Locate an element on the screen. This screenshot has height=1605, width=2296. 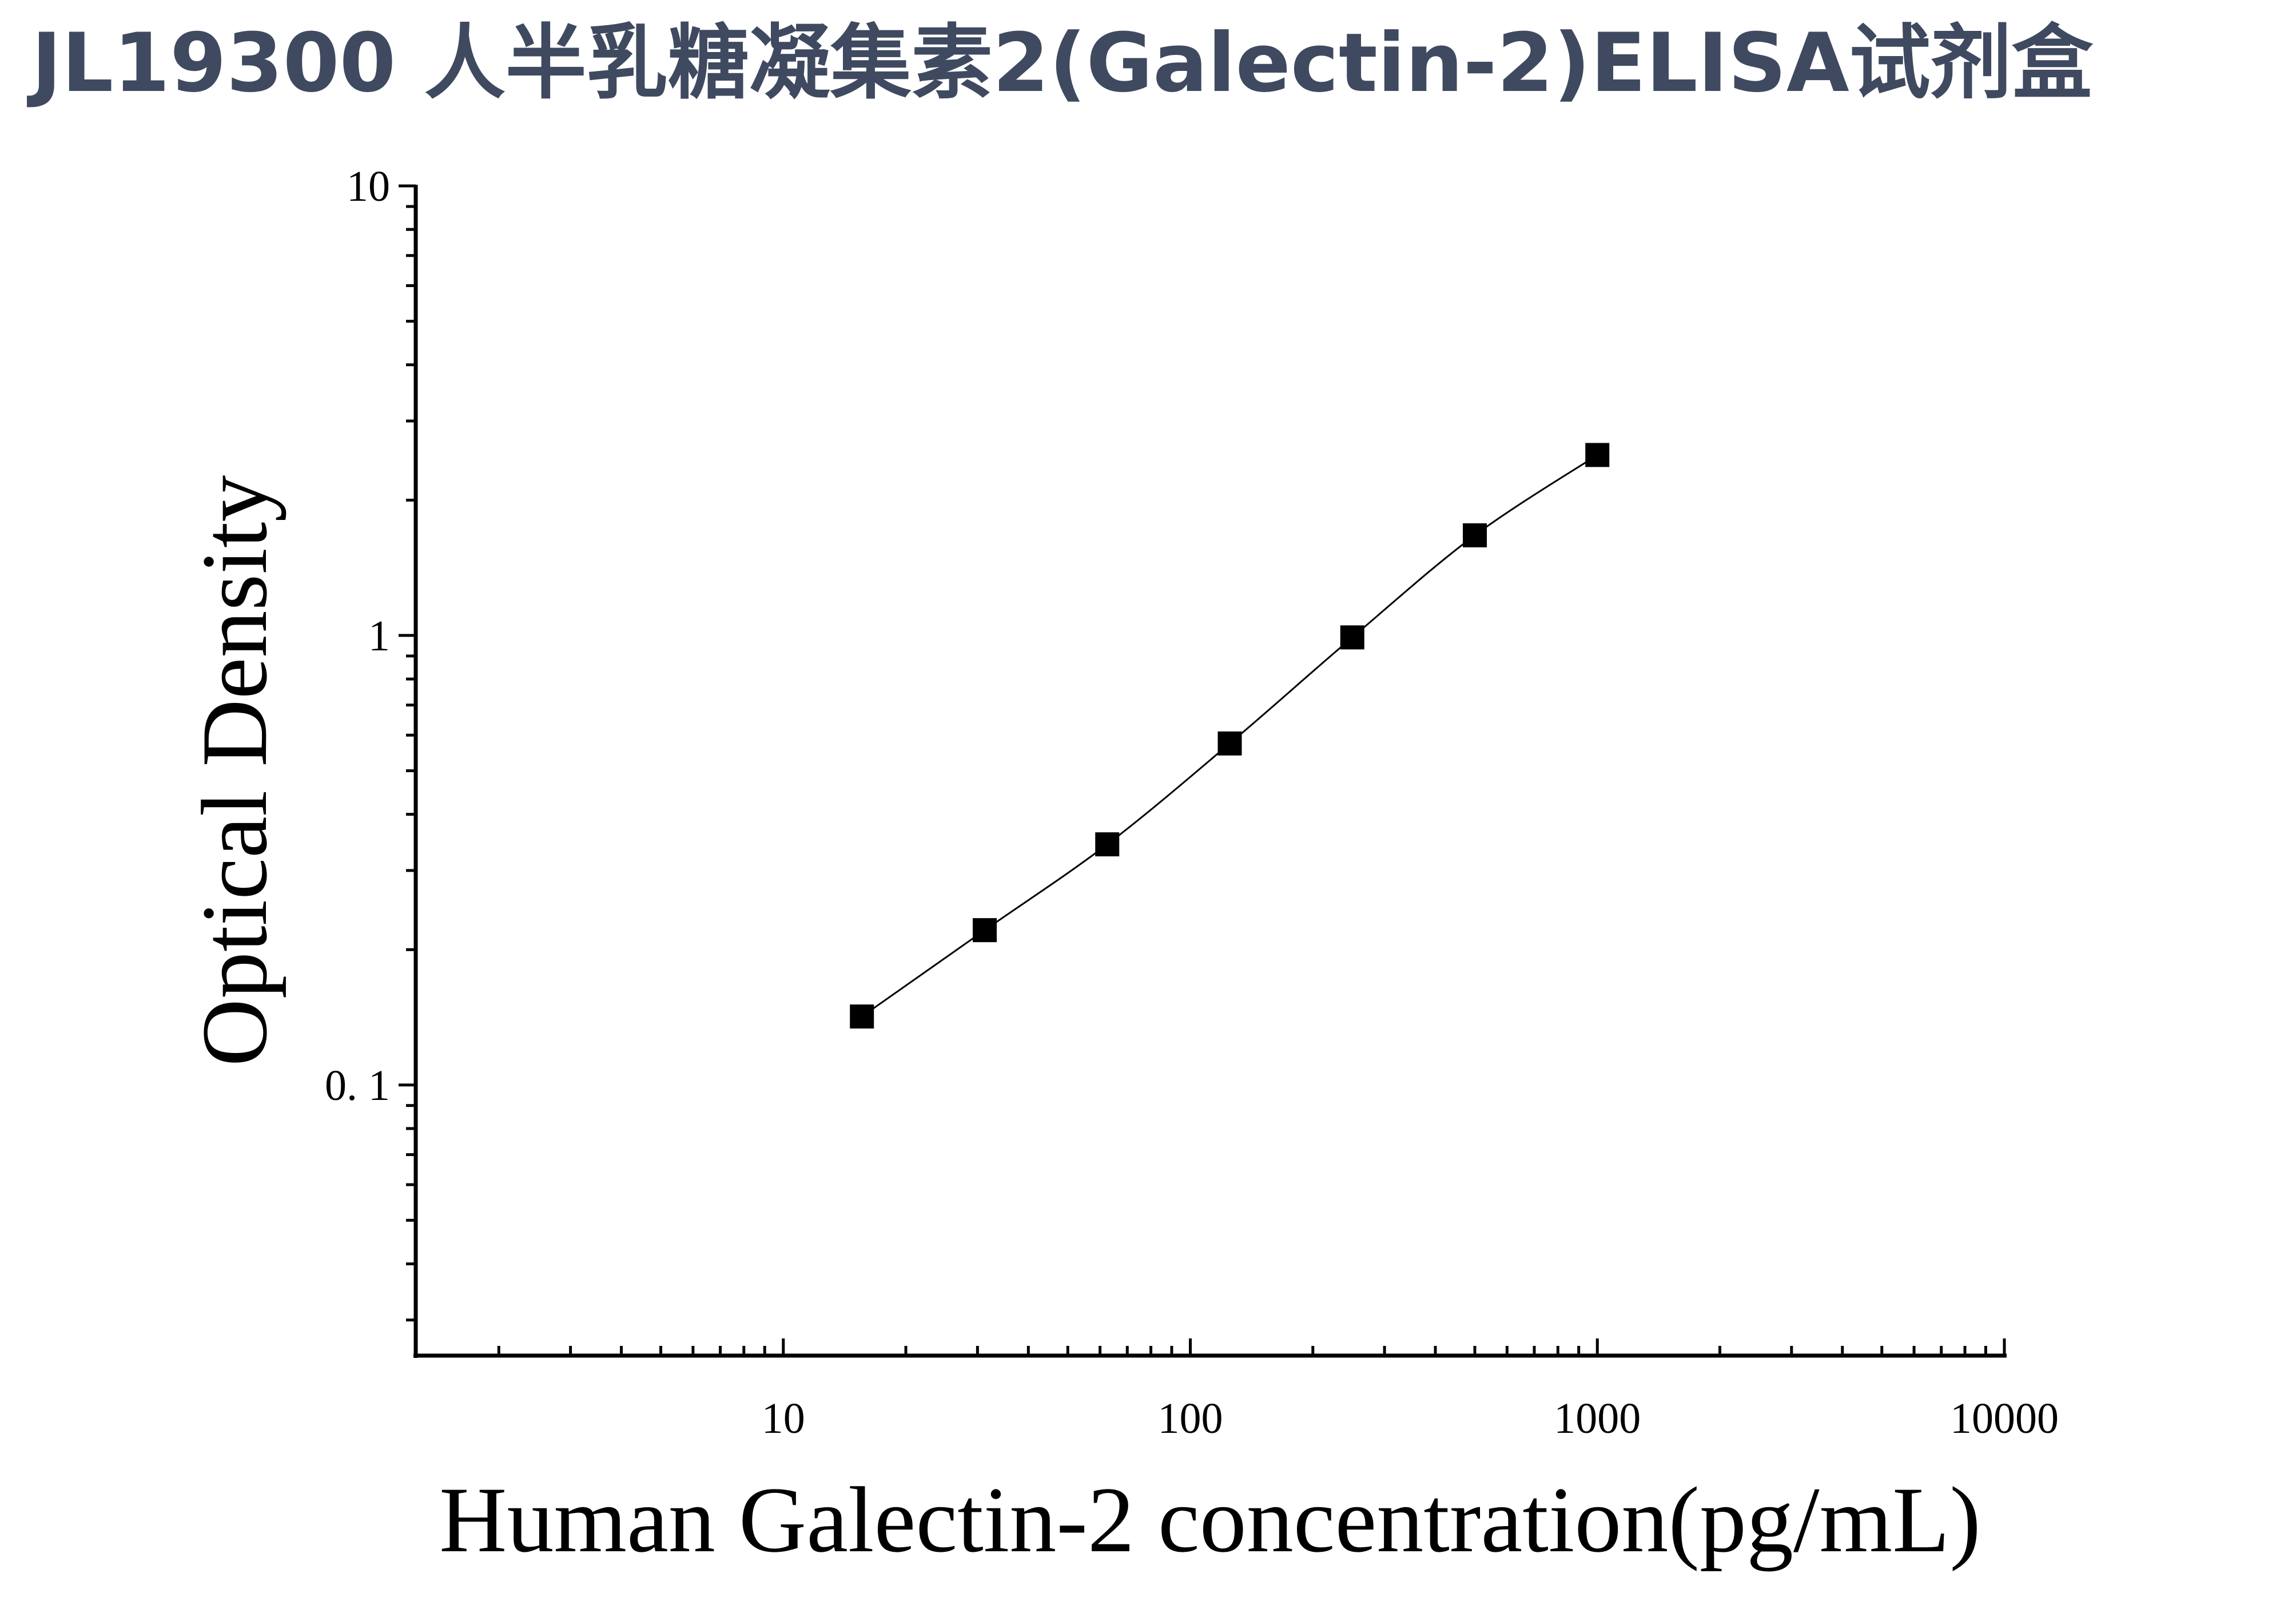
y-tick-label: 0. 1 is located at coordinates (357, 1086).